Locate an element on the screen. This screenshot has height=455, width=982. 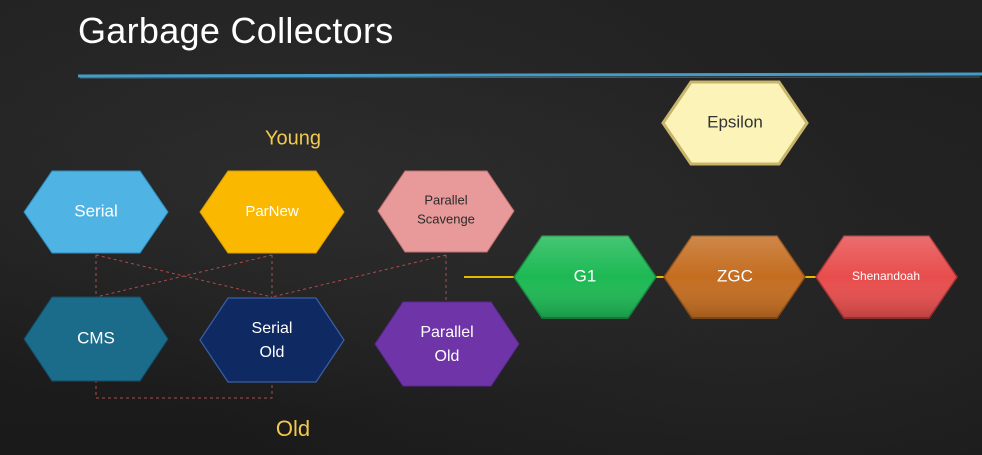
slide-title: Garbage Collectors is located at coordinates (236, 30).